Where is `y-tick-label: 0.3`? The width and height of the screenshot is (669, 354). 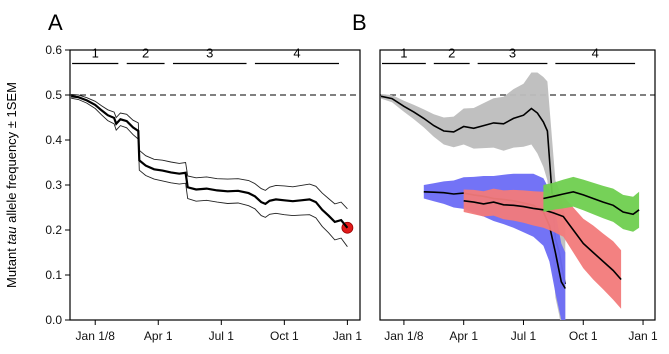
y-tick-label: 0.3 is located at coordinates (53, 185).